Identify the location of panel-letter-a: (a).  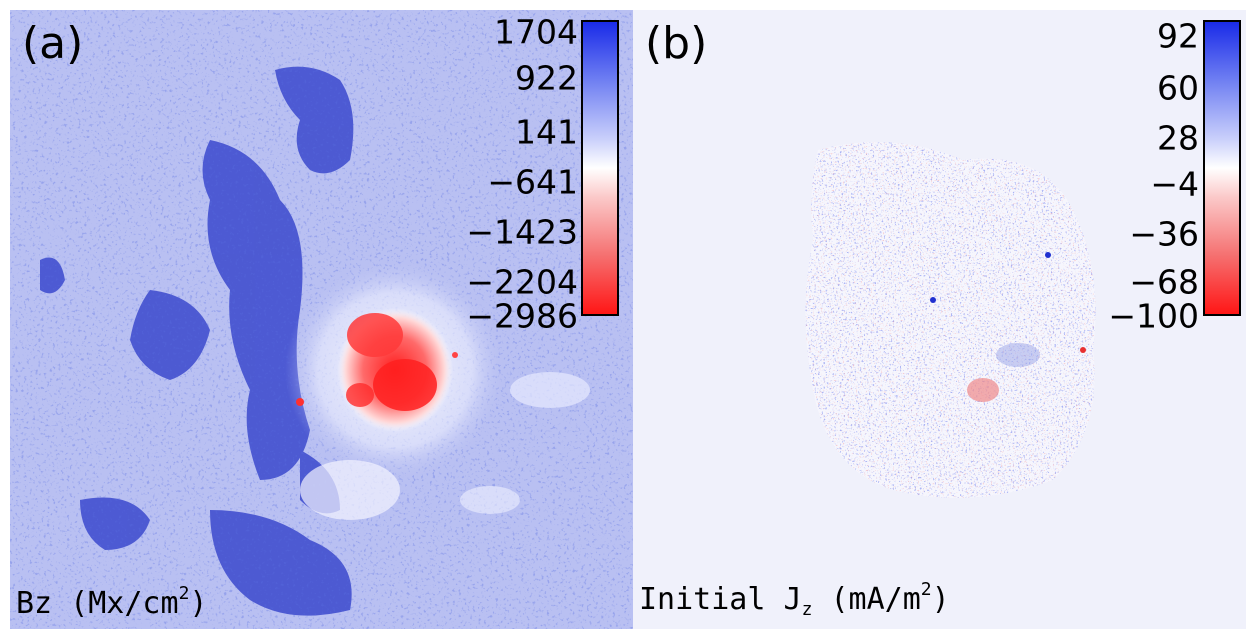
(53, 43).